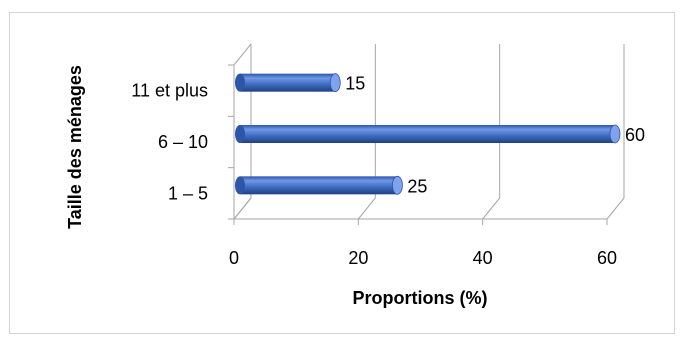  I want to click on x-tick-label: 0, so click(234, 258).